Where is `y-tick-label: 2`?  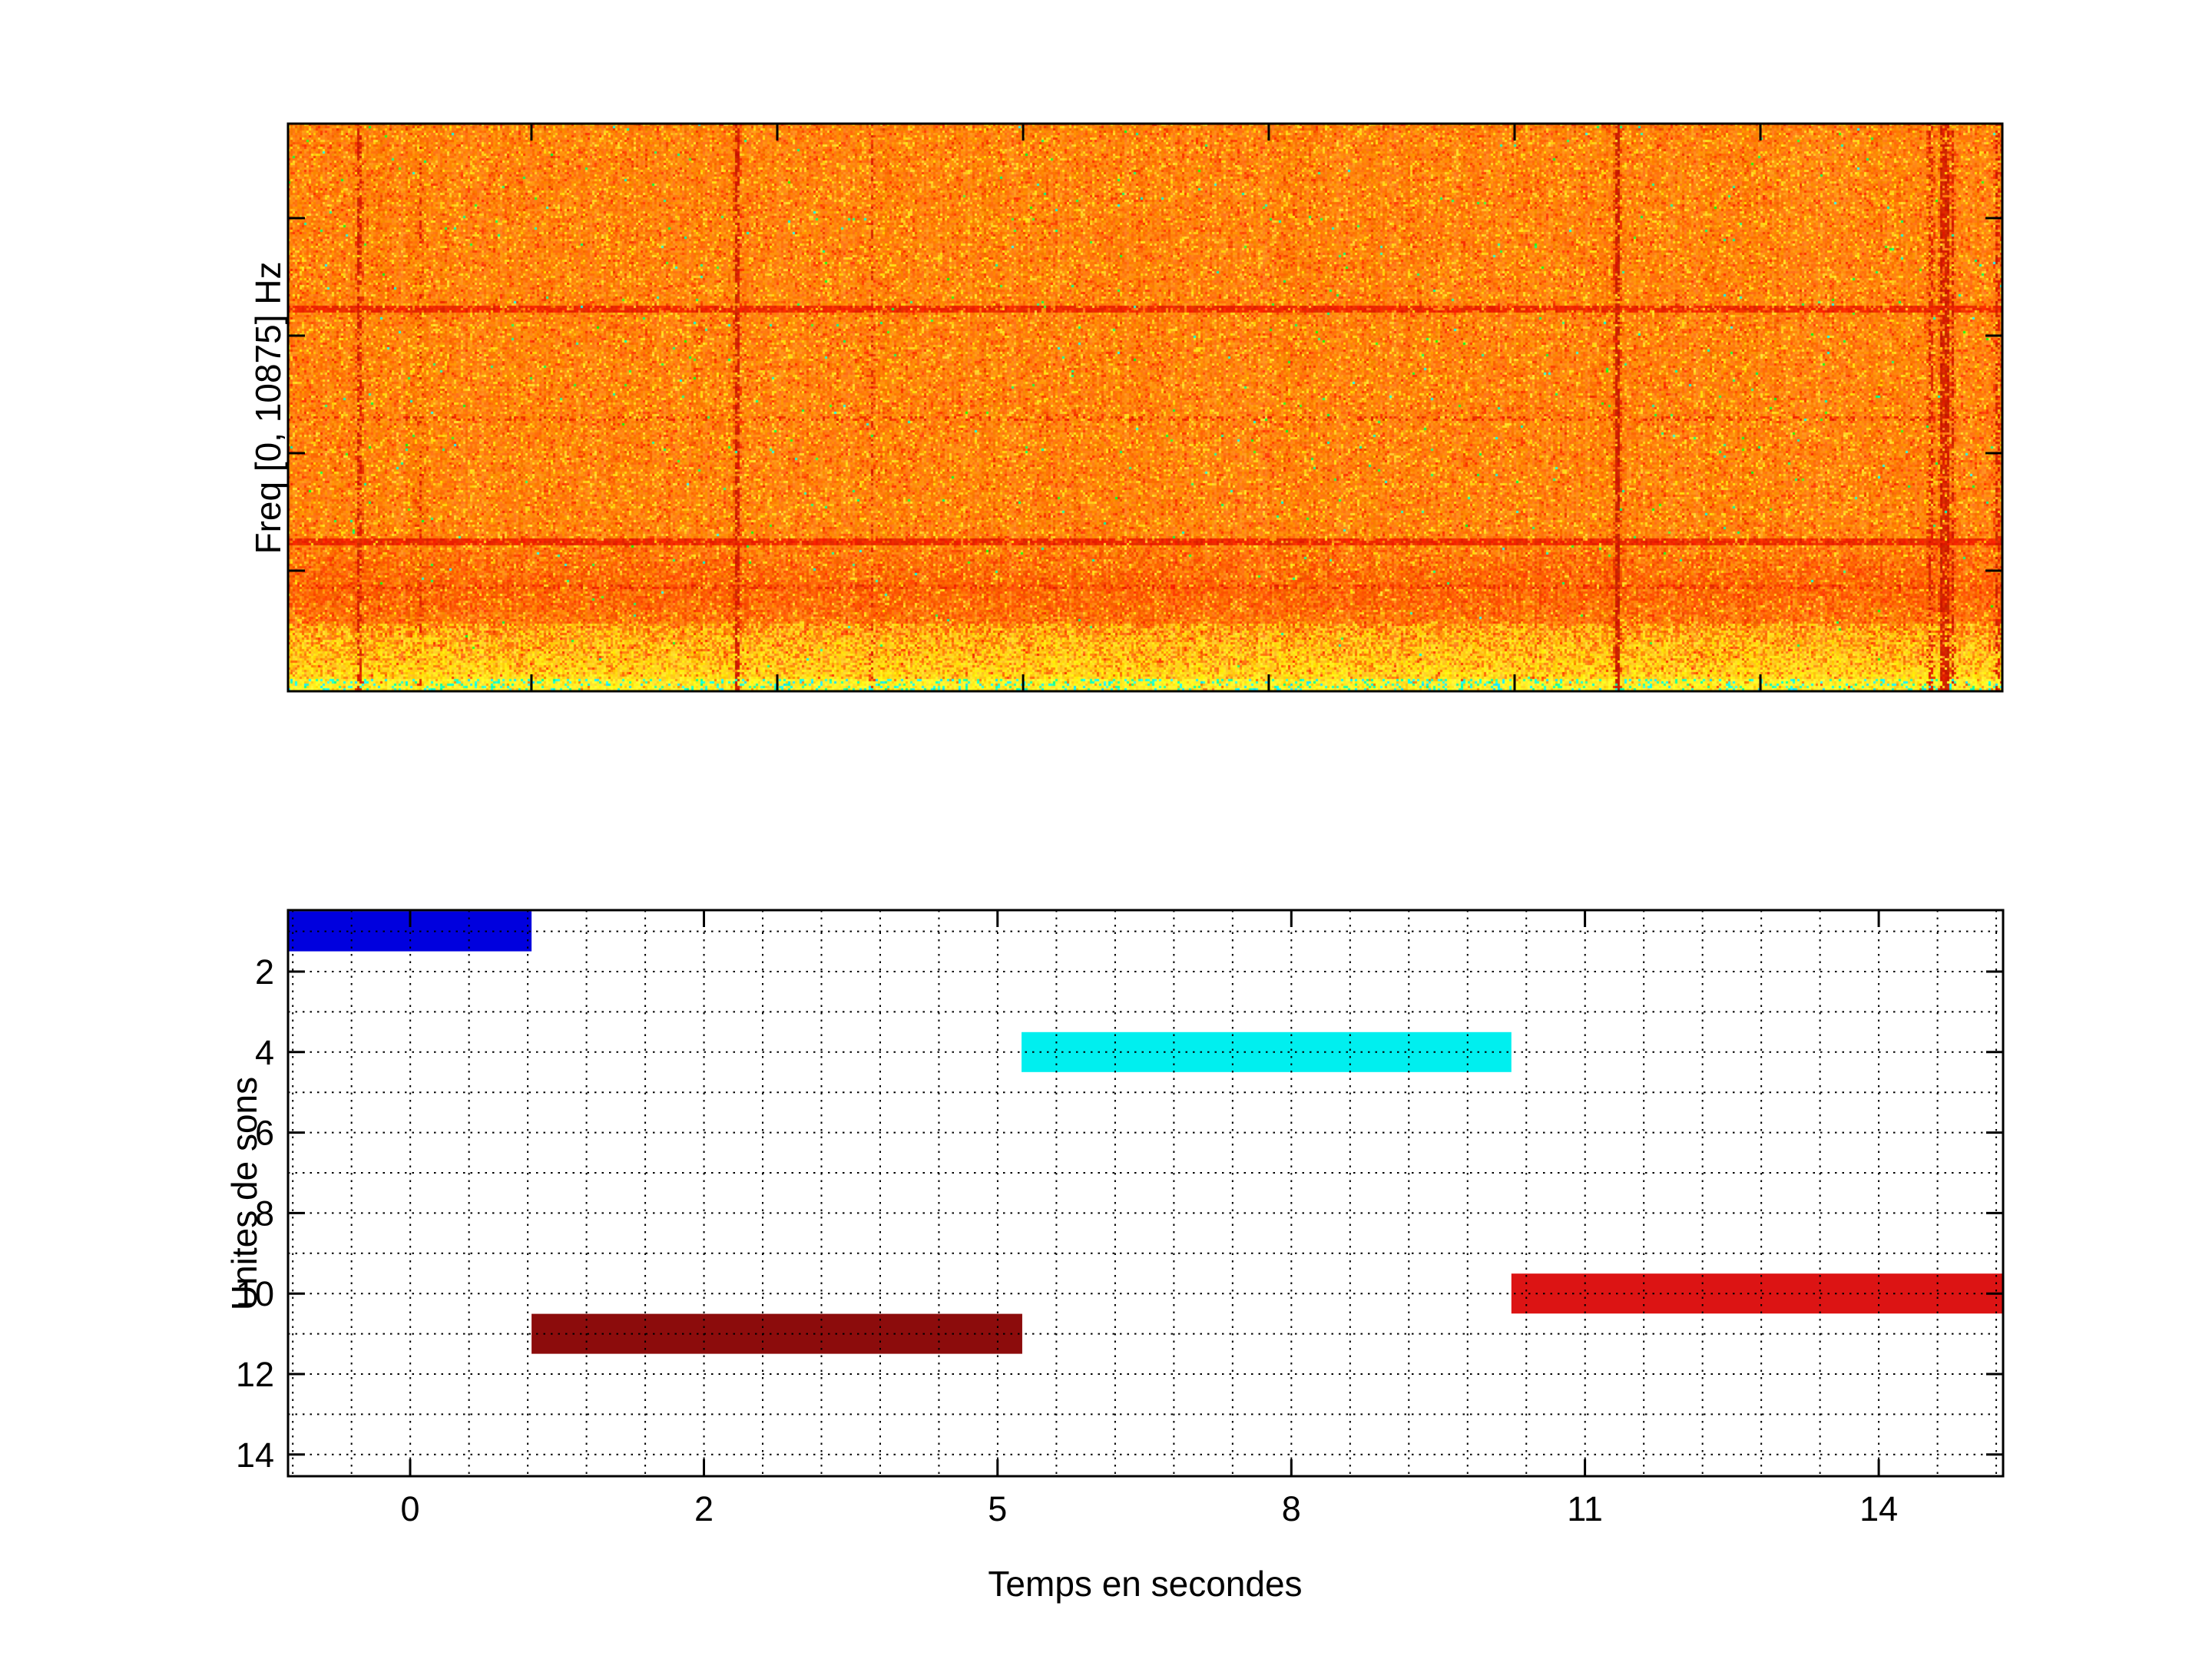 y-tick-label: 2 is located at coordinates (264, 972).